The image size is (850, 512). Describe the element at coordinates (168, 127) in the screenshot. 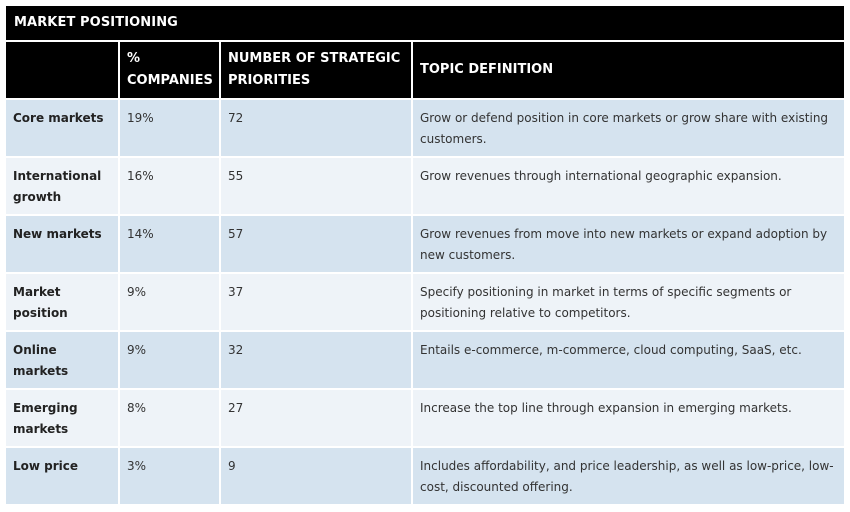

I see `row-pct: 19%` at that location.